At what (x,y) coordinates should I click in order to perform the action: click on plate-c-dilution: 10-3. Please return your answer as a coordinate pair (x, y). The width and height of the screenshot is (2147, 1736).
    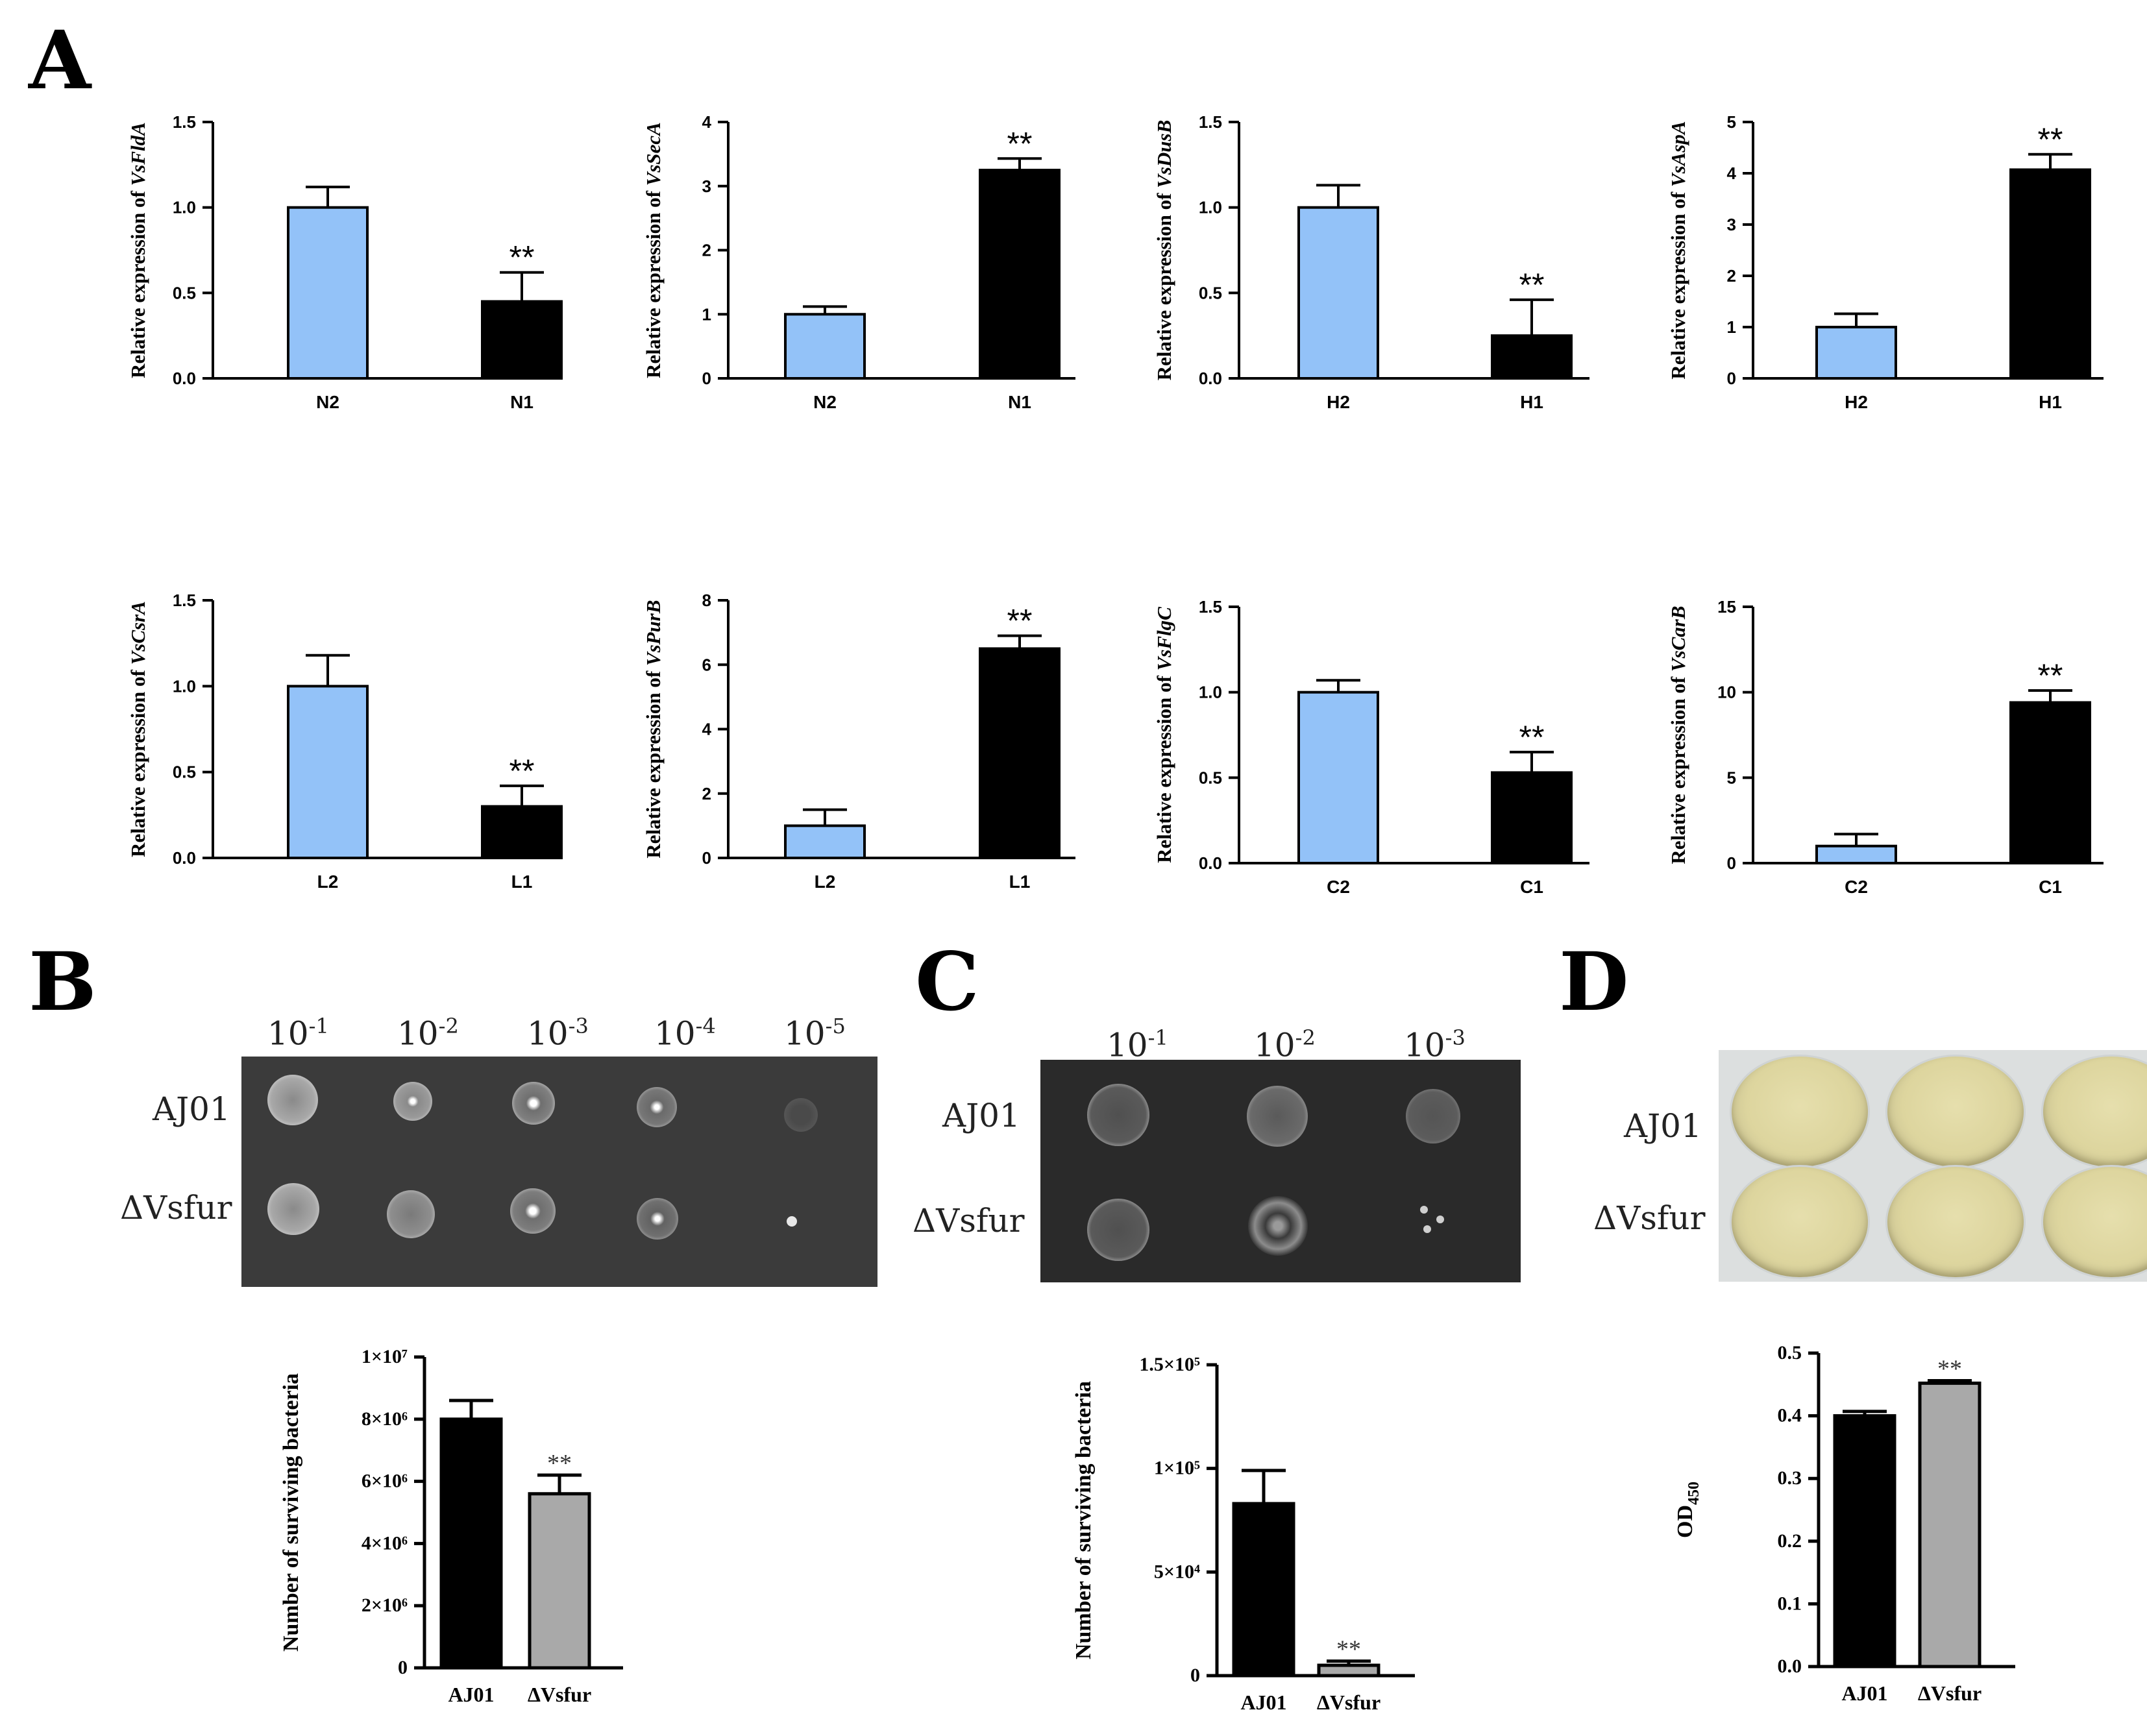
    Looking at the image, I should click on (1435, 1044).